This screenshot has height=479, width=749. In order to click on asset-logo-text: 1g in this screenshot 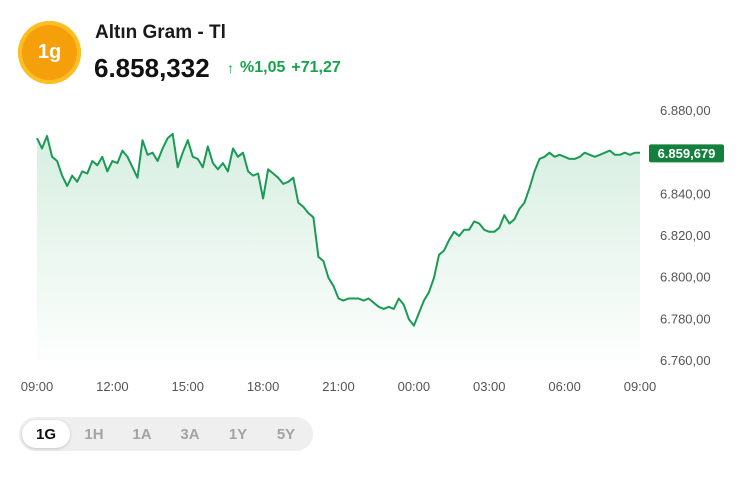, I will do `click(49, 52)`.